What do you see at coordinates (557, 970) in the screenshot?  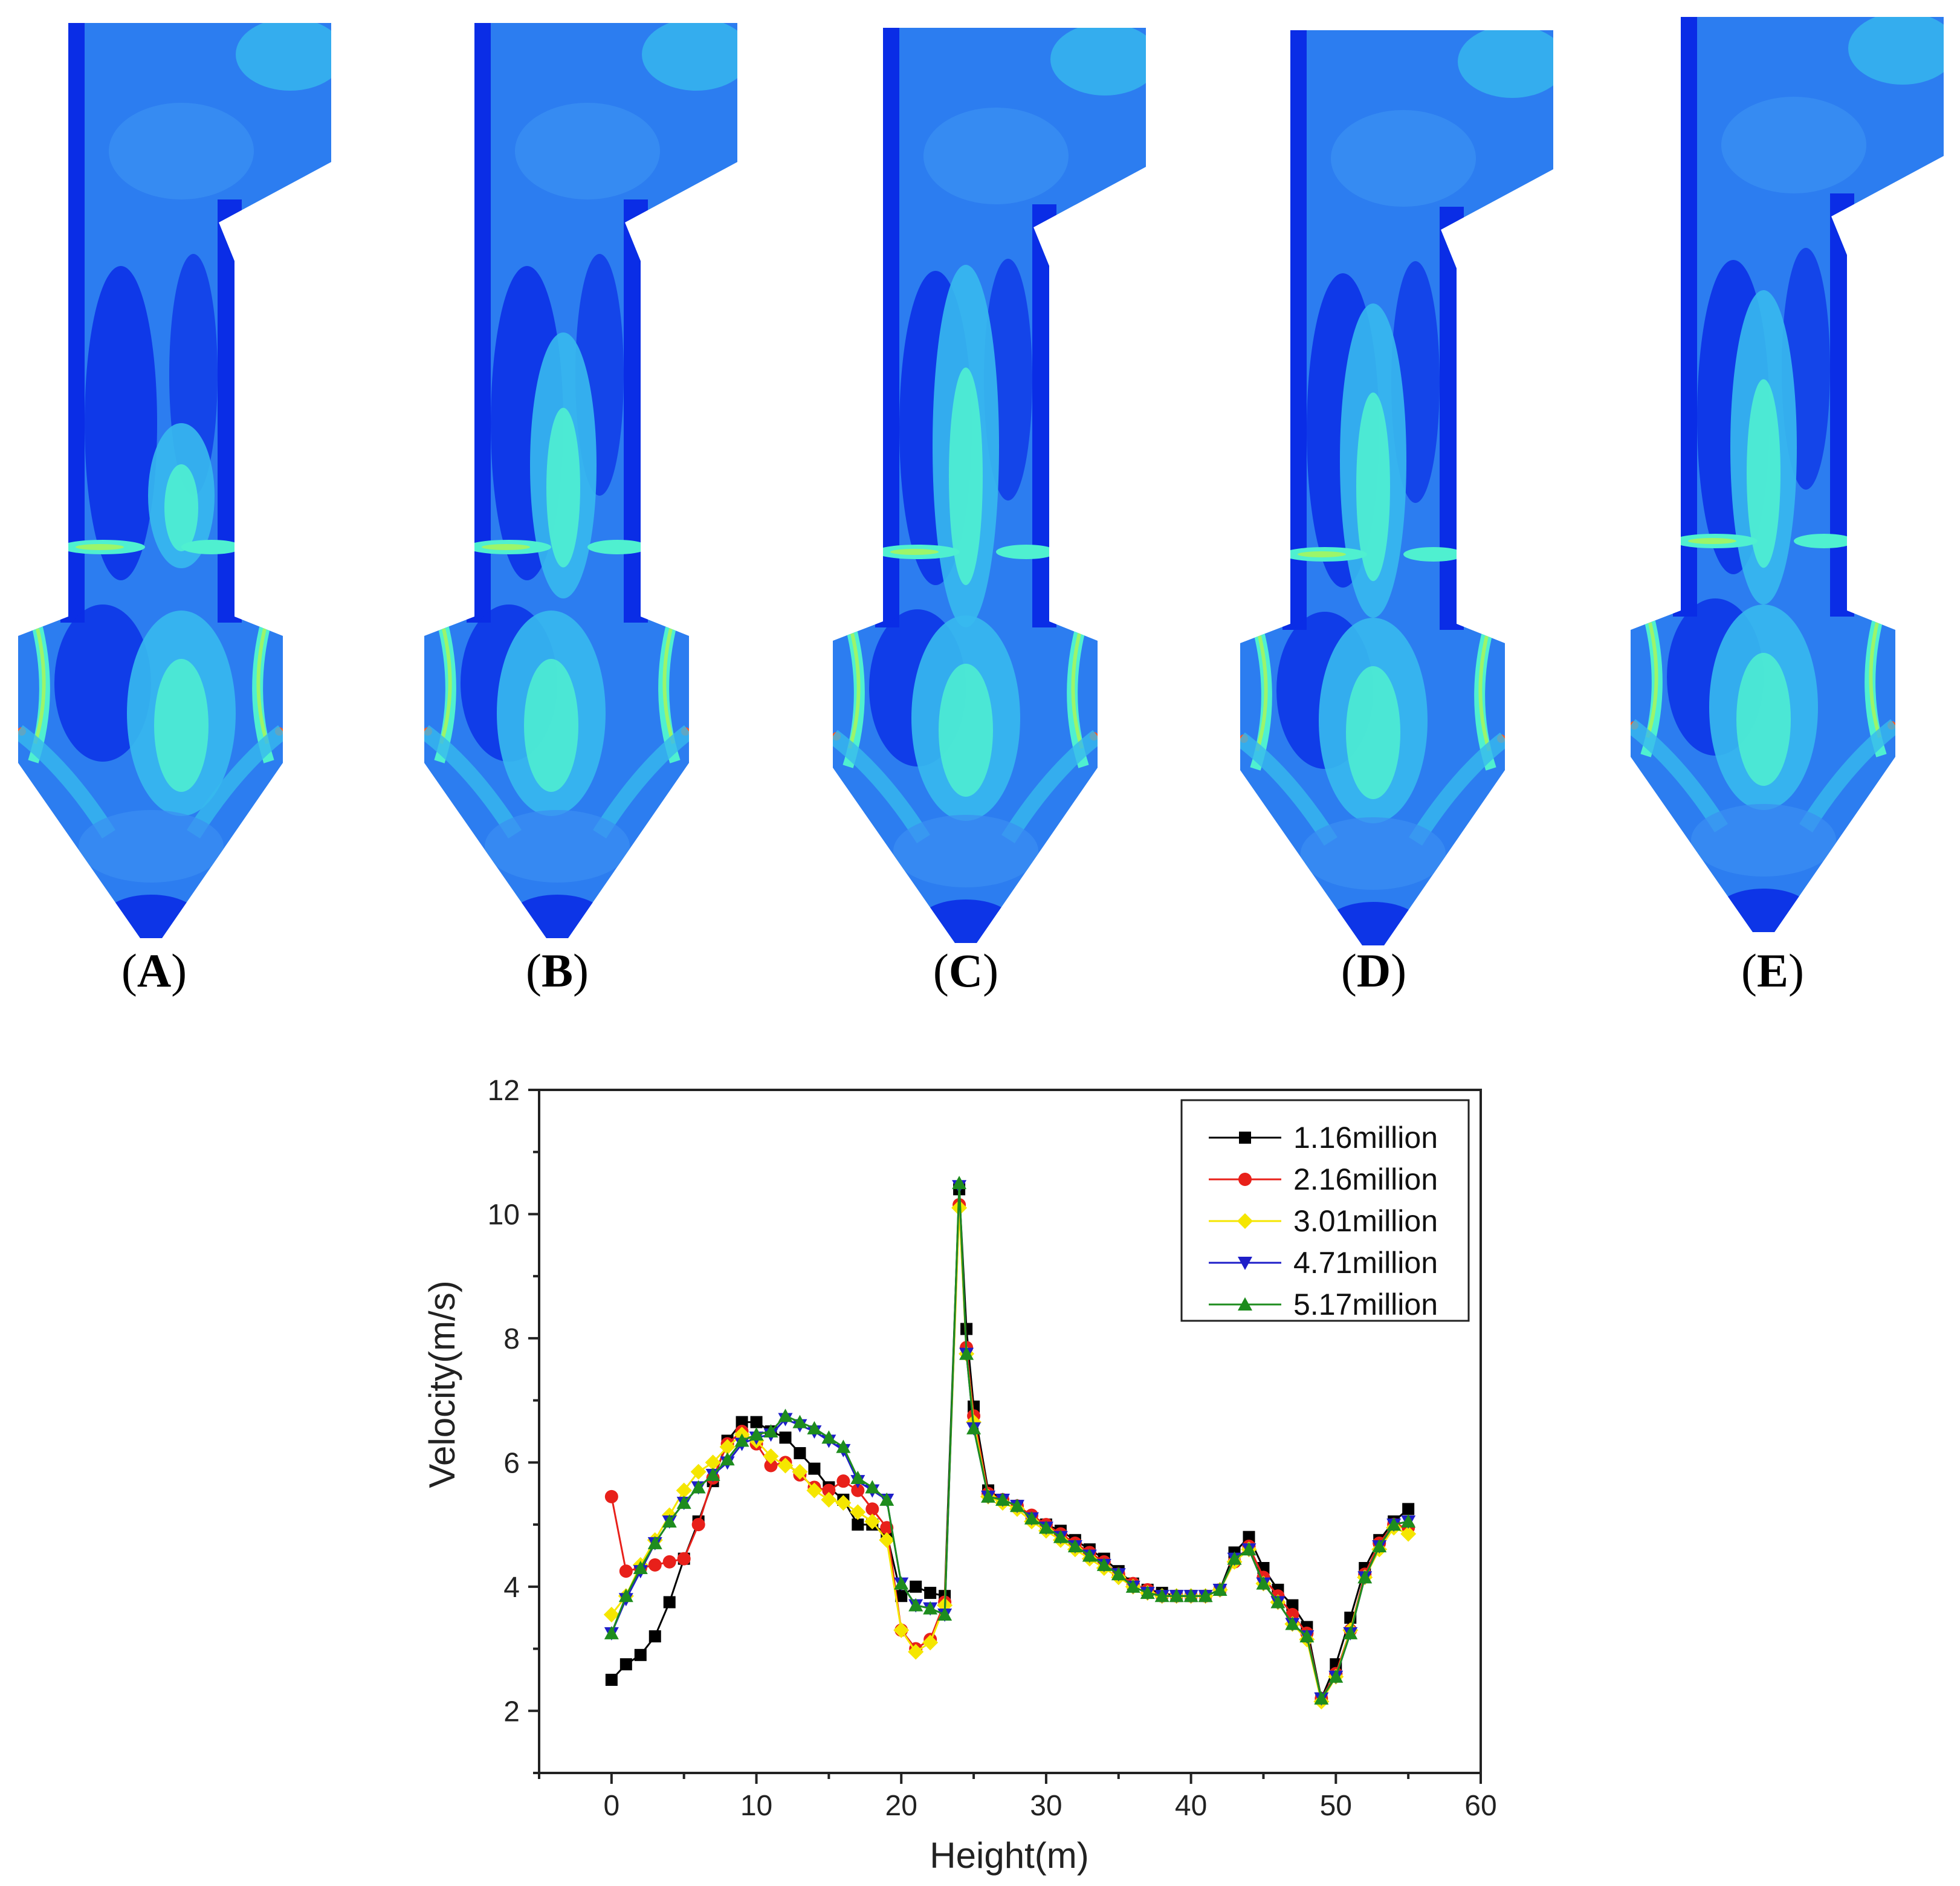 I see `panel-label-b: (B)` at bounding box center [557, 970].